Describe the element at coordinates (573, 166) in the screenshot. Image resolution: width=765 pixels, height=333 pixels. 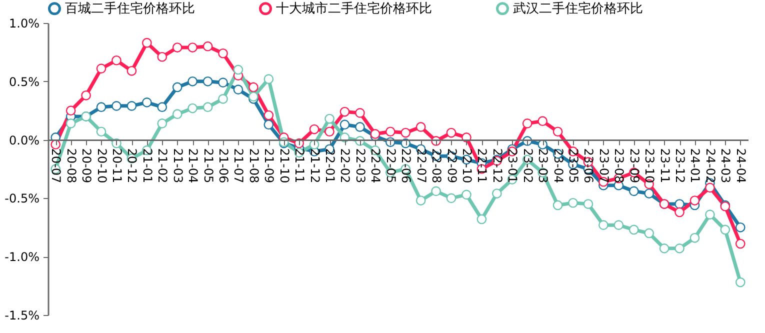
I see `x-tick-label: 23-05` at that location.